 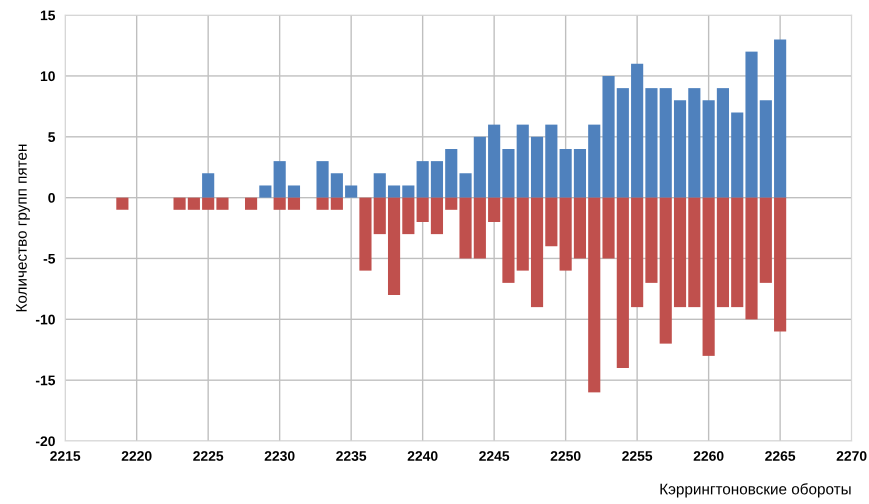 I want to click on y-tick-label: -5, so click(x=50, y=259).